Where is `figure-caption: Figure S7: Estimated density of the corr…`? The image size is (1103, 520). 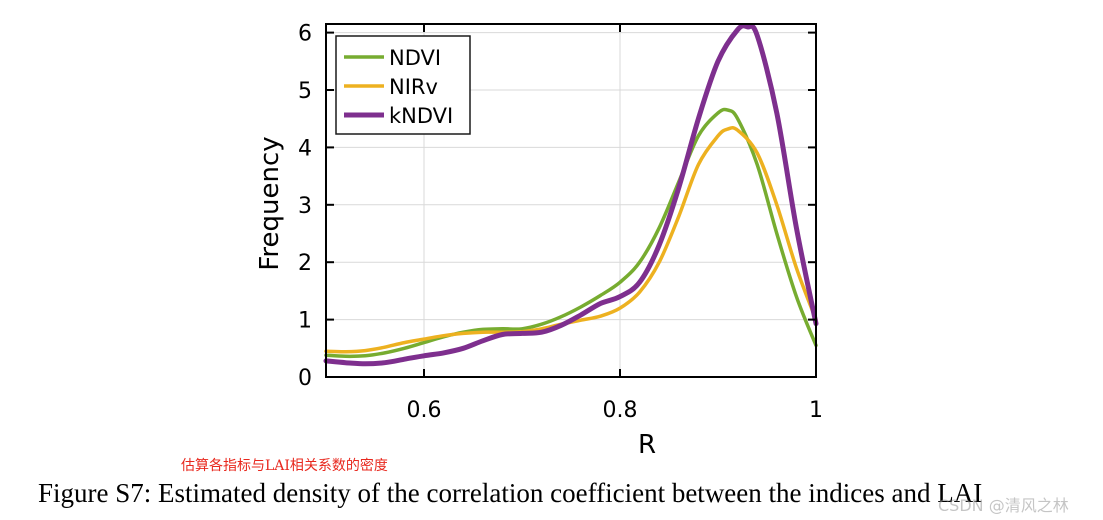 figure-caption: Figure S7: Estimated density of the corr… is located at coordinates (510, 493).